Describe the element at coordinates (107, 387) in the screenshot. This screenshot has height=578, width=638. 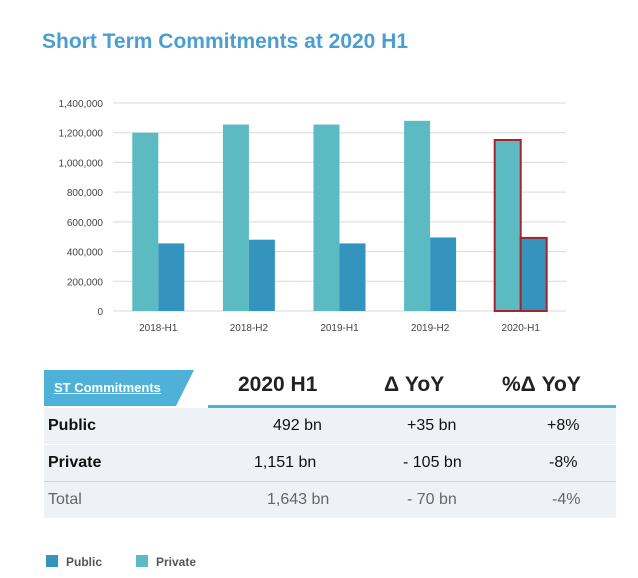
I see `table-tag-label: ST Commitments` at that location.